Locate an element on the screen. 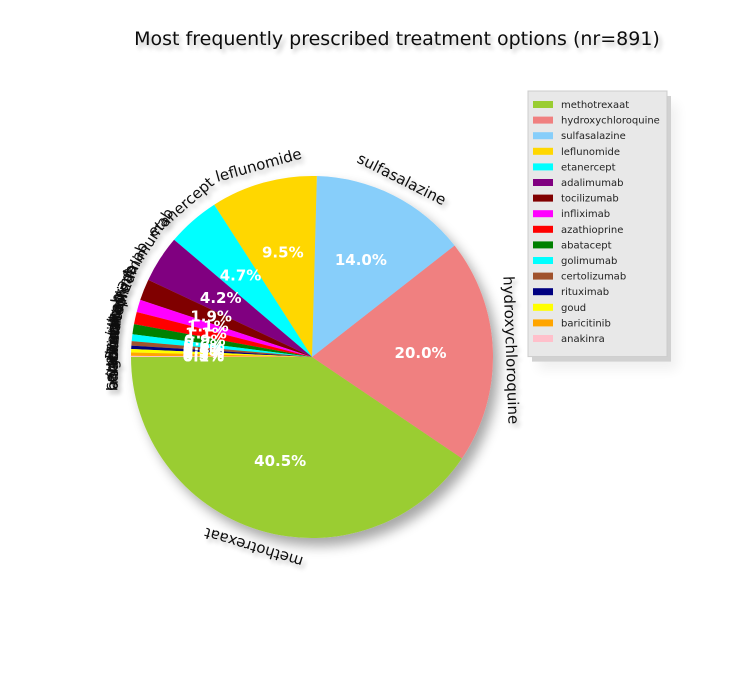 Image resolution: width=736 pixels, height=675 pixels. legend-entry-azathioprine: azathioprine is located at coordinates (592, 230).